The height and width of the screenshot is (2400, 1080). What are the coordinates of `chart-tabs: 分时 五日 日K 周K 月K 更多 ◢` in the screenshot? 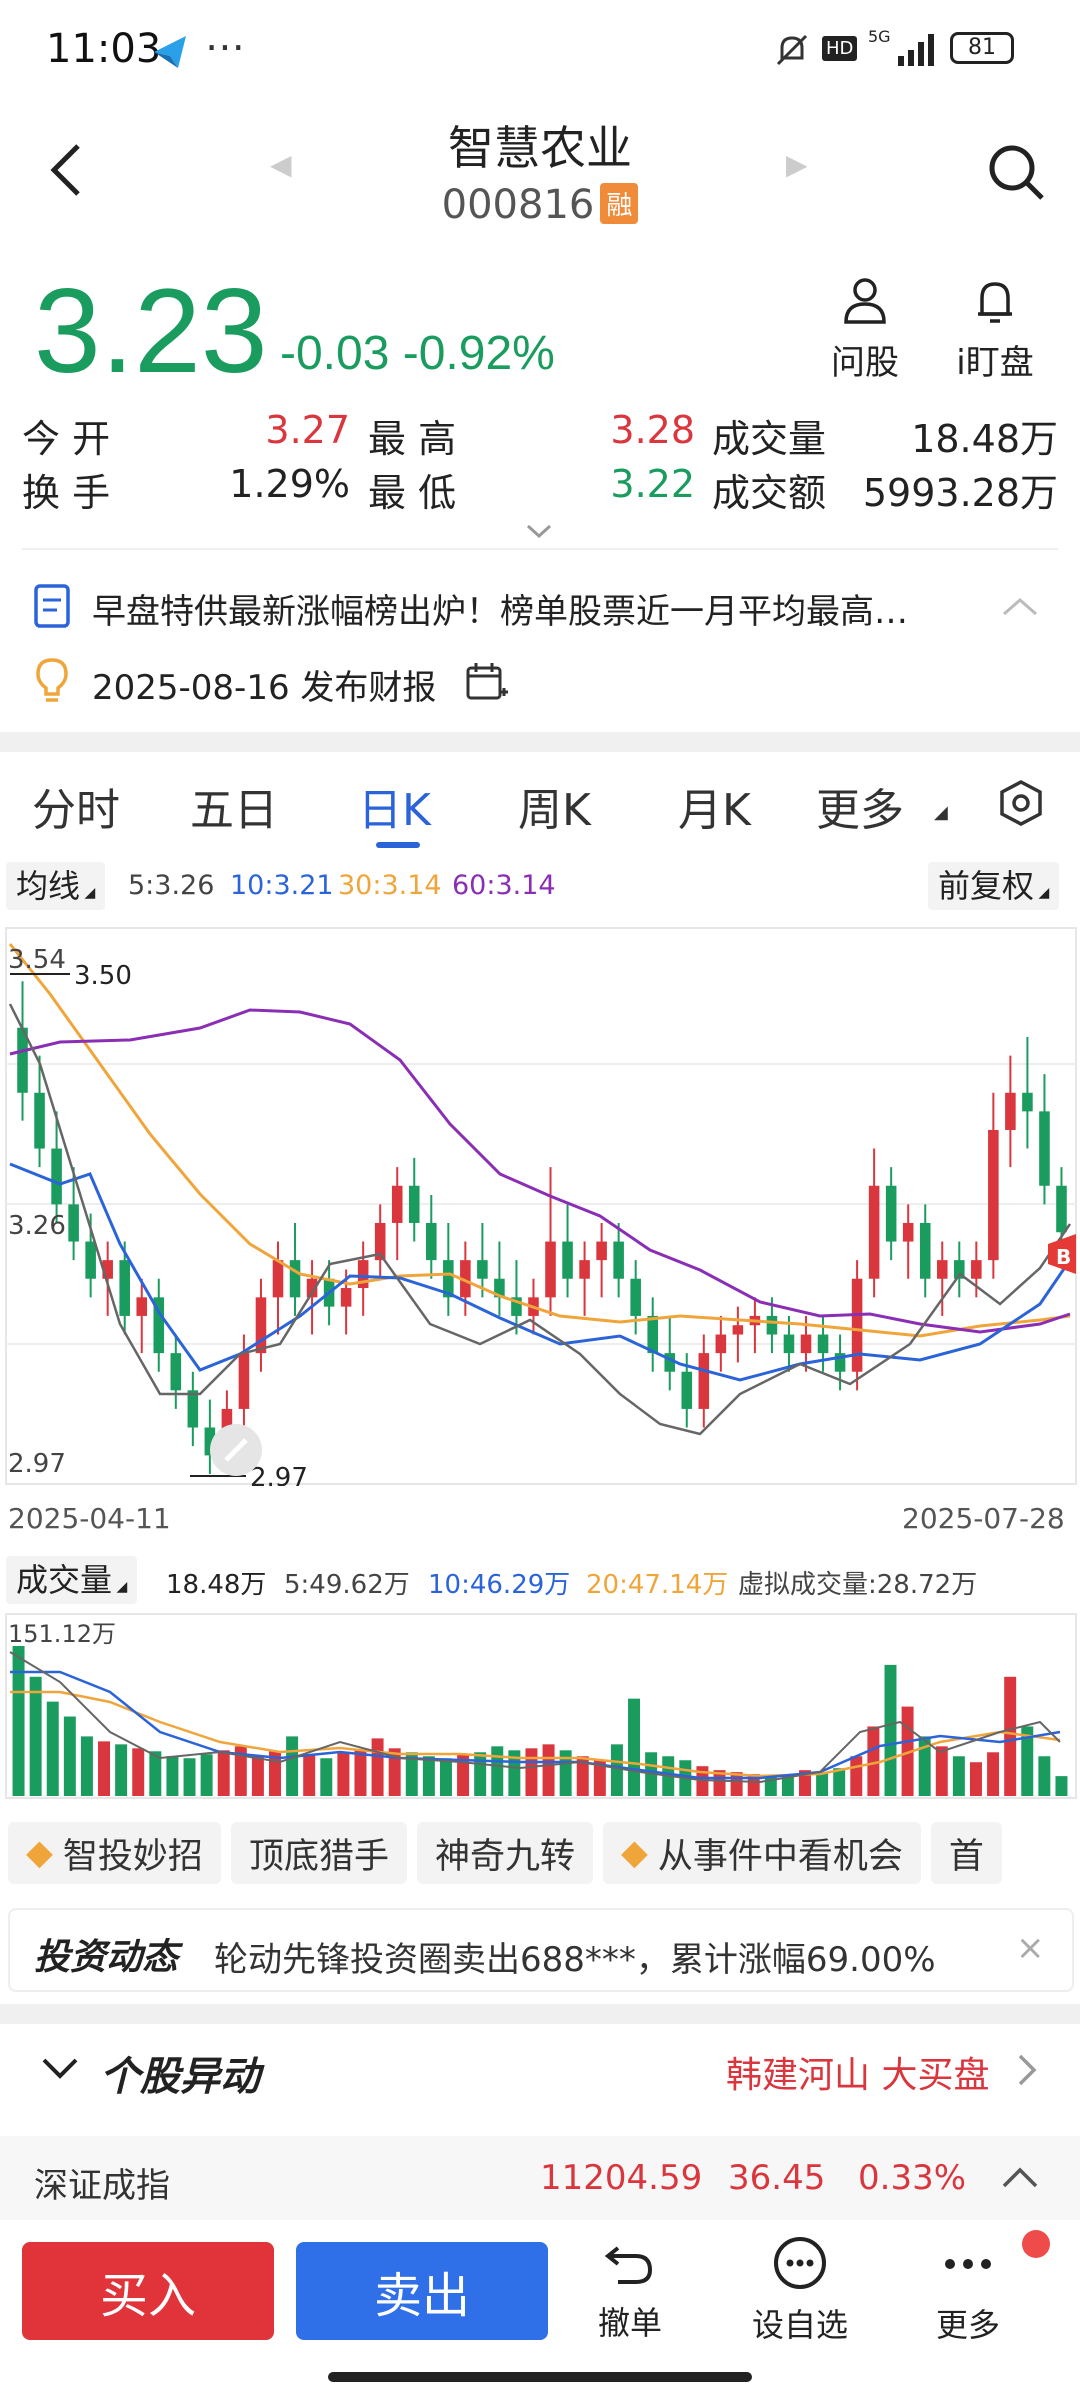 It's located at (540, 802).